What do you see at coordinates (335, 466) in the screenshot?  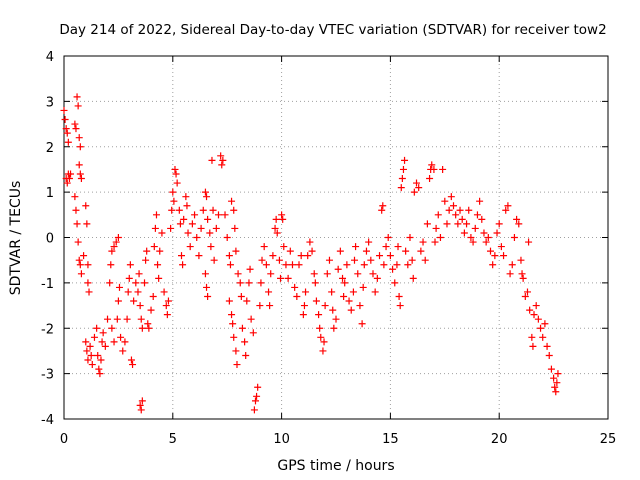 I see `x-axis-label: GPS time / hours` at bounding box center [335, 466].